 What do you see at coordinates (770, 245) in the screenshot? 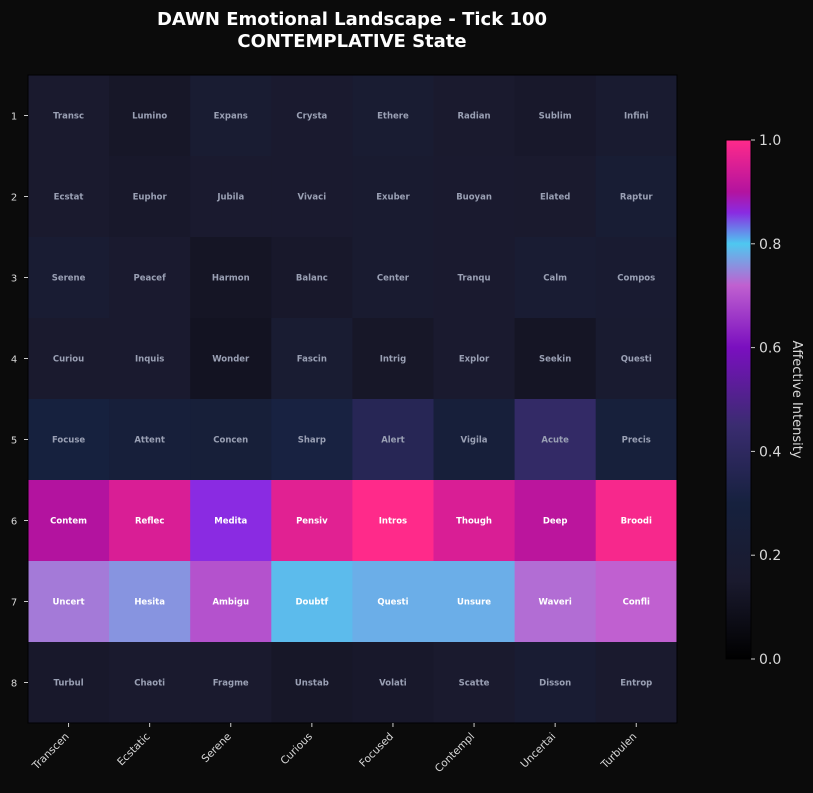
I see `colorbar-tick-label: 0.8` at bounding box center [770, 245].